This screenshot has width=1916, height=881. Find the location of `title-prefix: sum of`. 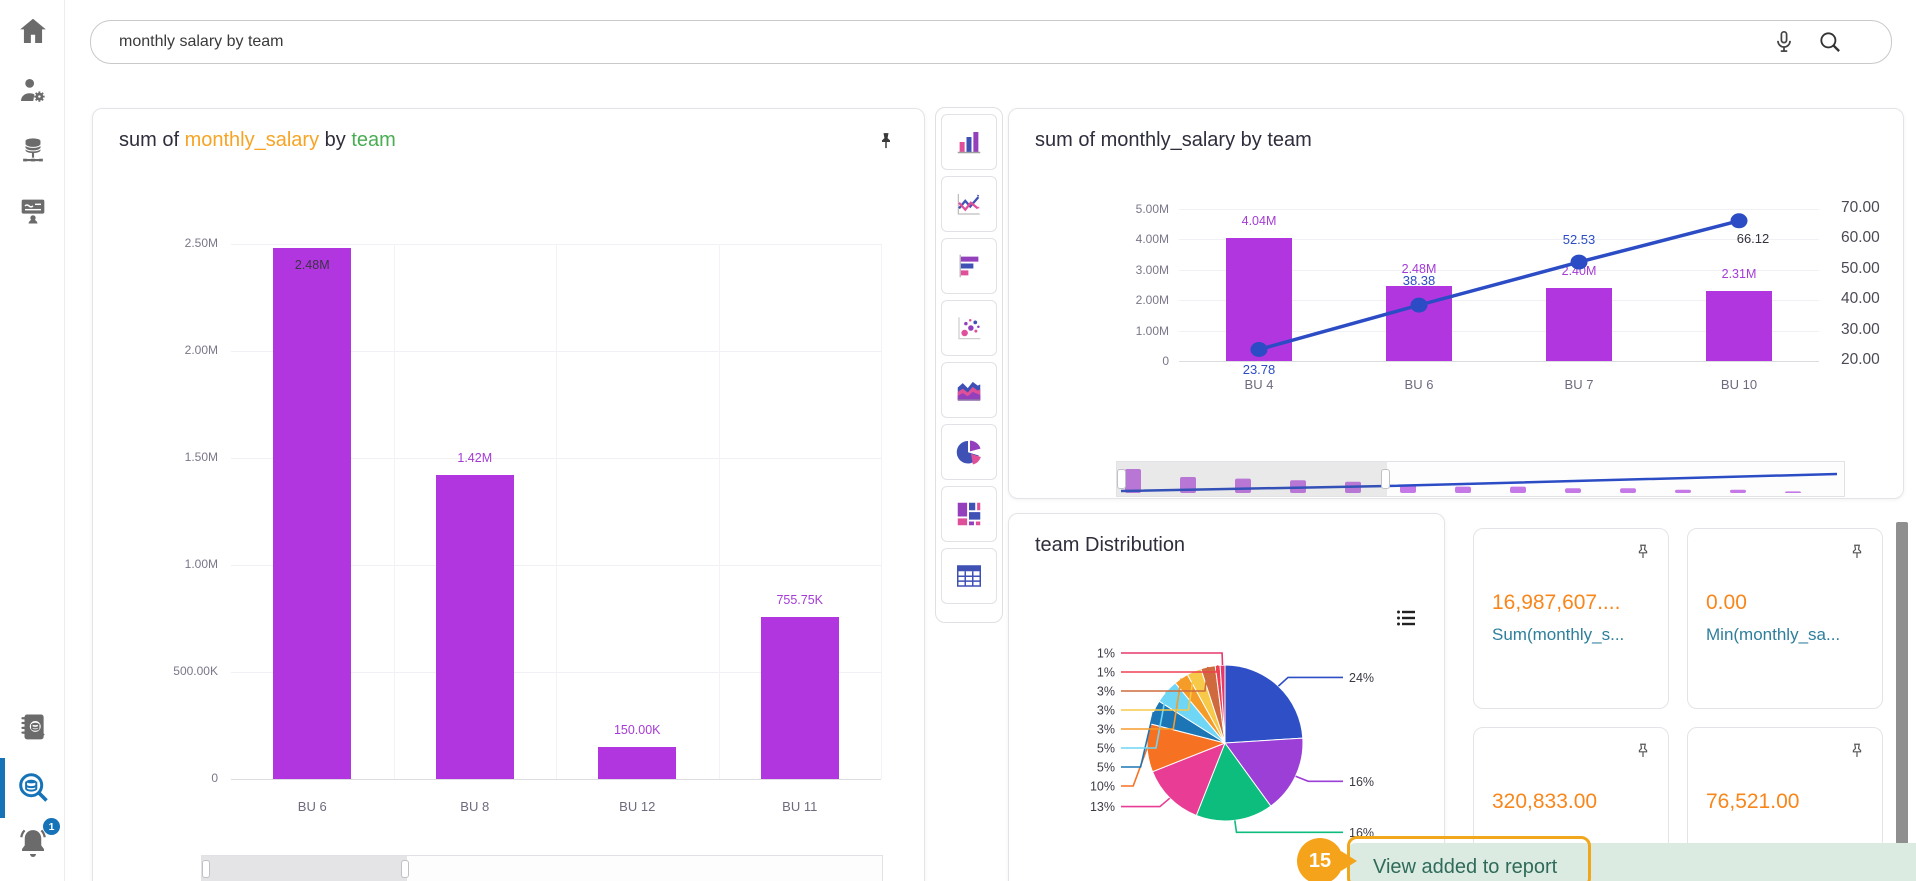

title-prefix: sum of is located at coordinates (152, 140).